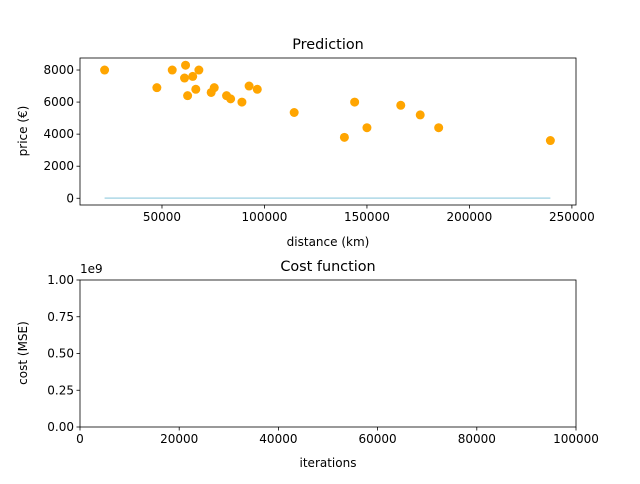 This screenshot has height=484, width=640. Describe the element at coordinates (367, 217) in the screenshot. I see `x-tick-label: 150000` at that location.